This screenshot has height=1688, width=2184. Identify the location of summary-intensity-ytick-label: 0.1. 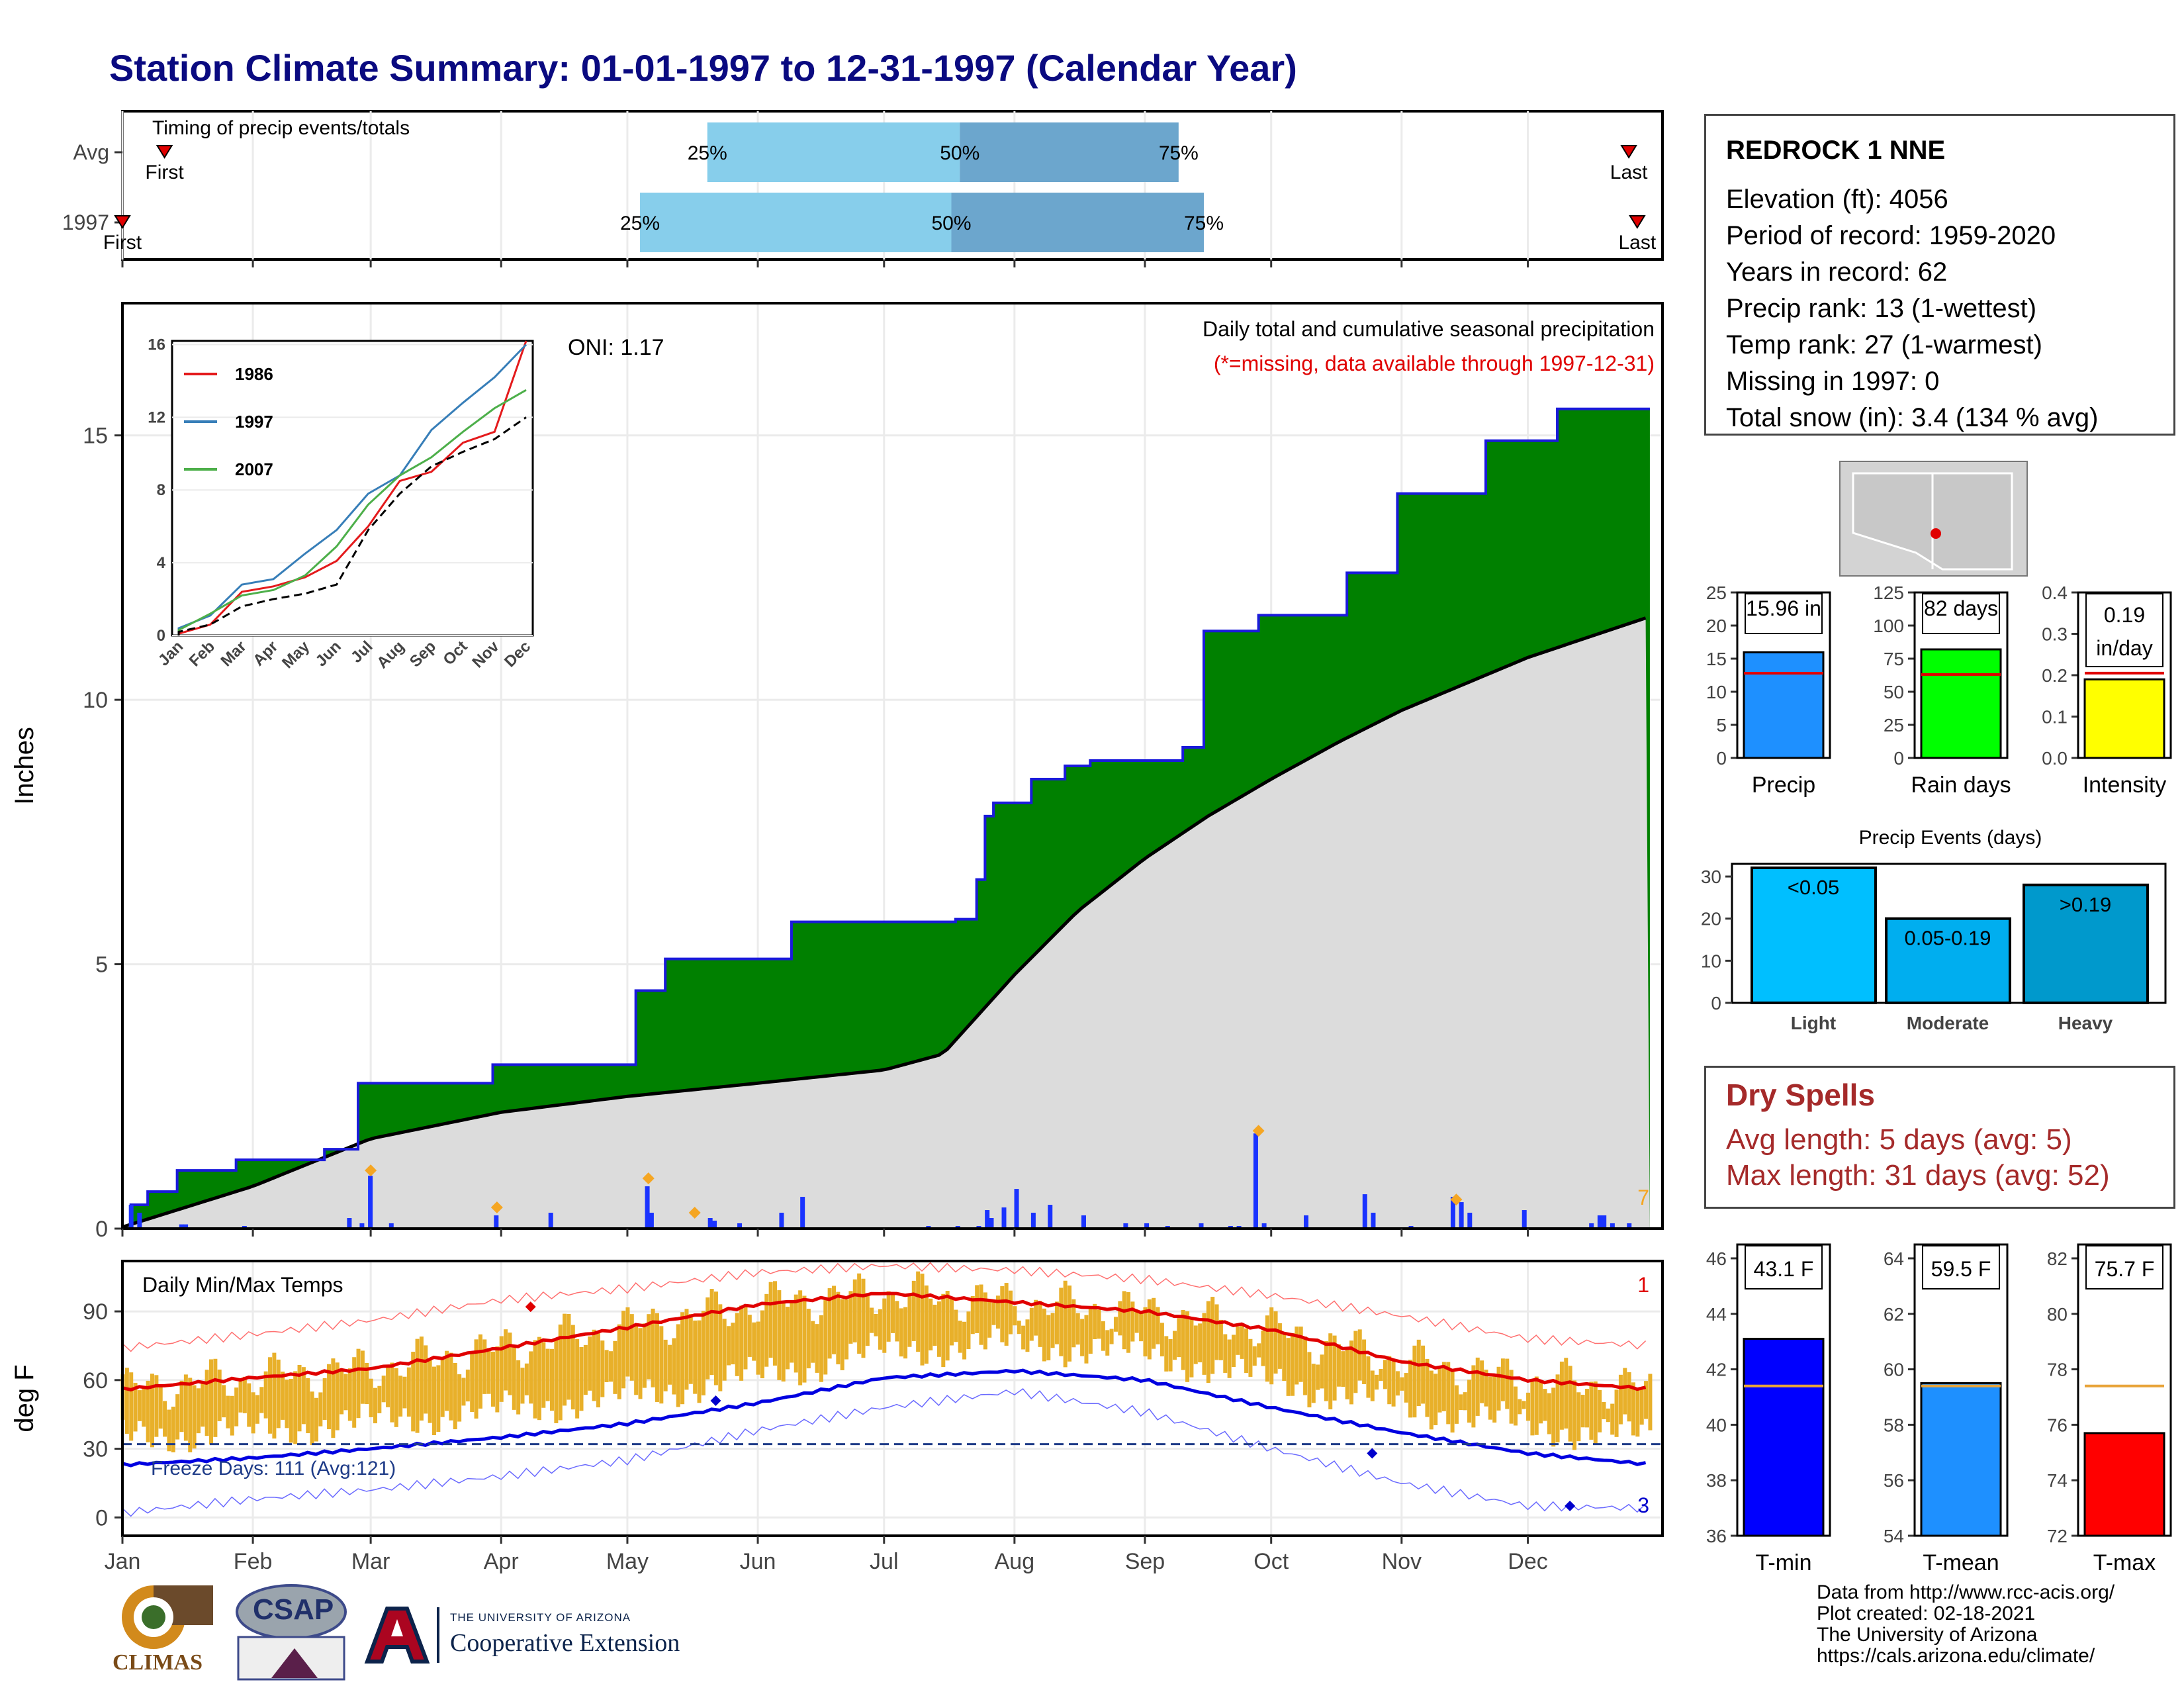
(2055, 717).